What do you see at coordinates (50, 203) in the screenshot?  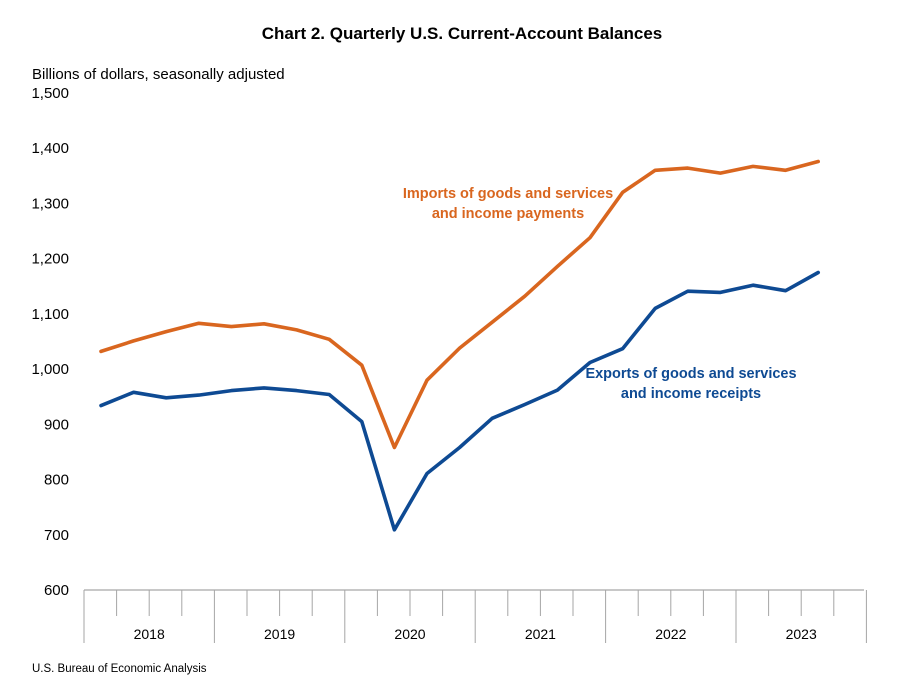 I see `y-tick-label: 1,300` at bounding box center [50, 203].